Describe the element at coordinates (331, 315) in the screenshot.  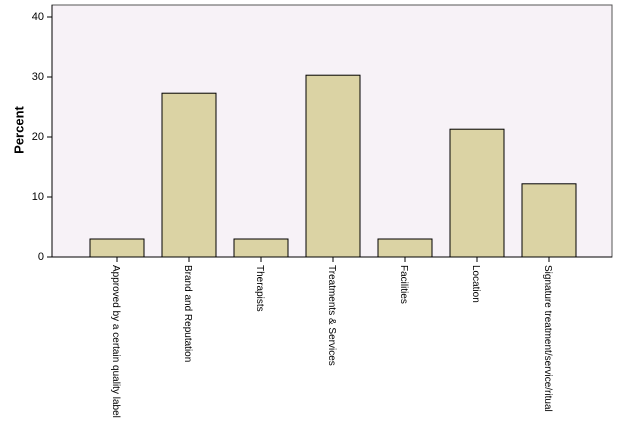
I see `x-tick-label: Treatments & Services` at that location.